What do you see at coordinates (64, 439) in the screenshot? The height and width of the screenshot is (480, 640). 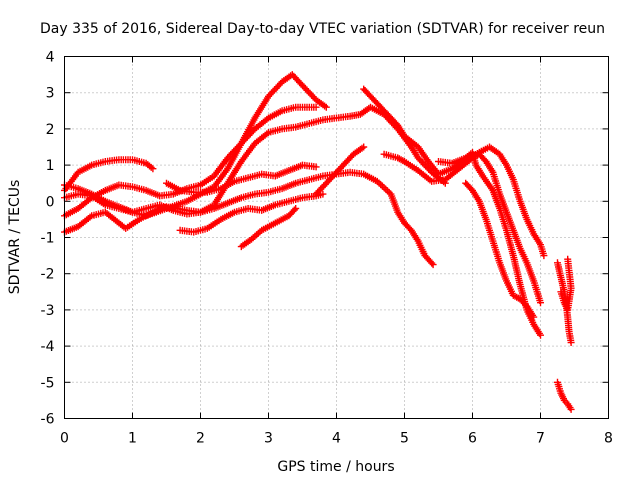 I see `x-tick-label-0: 0` at bounding box center [64, 439].